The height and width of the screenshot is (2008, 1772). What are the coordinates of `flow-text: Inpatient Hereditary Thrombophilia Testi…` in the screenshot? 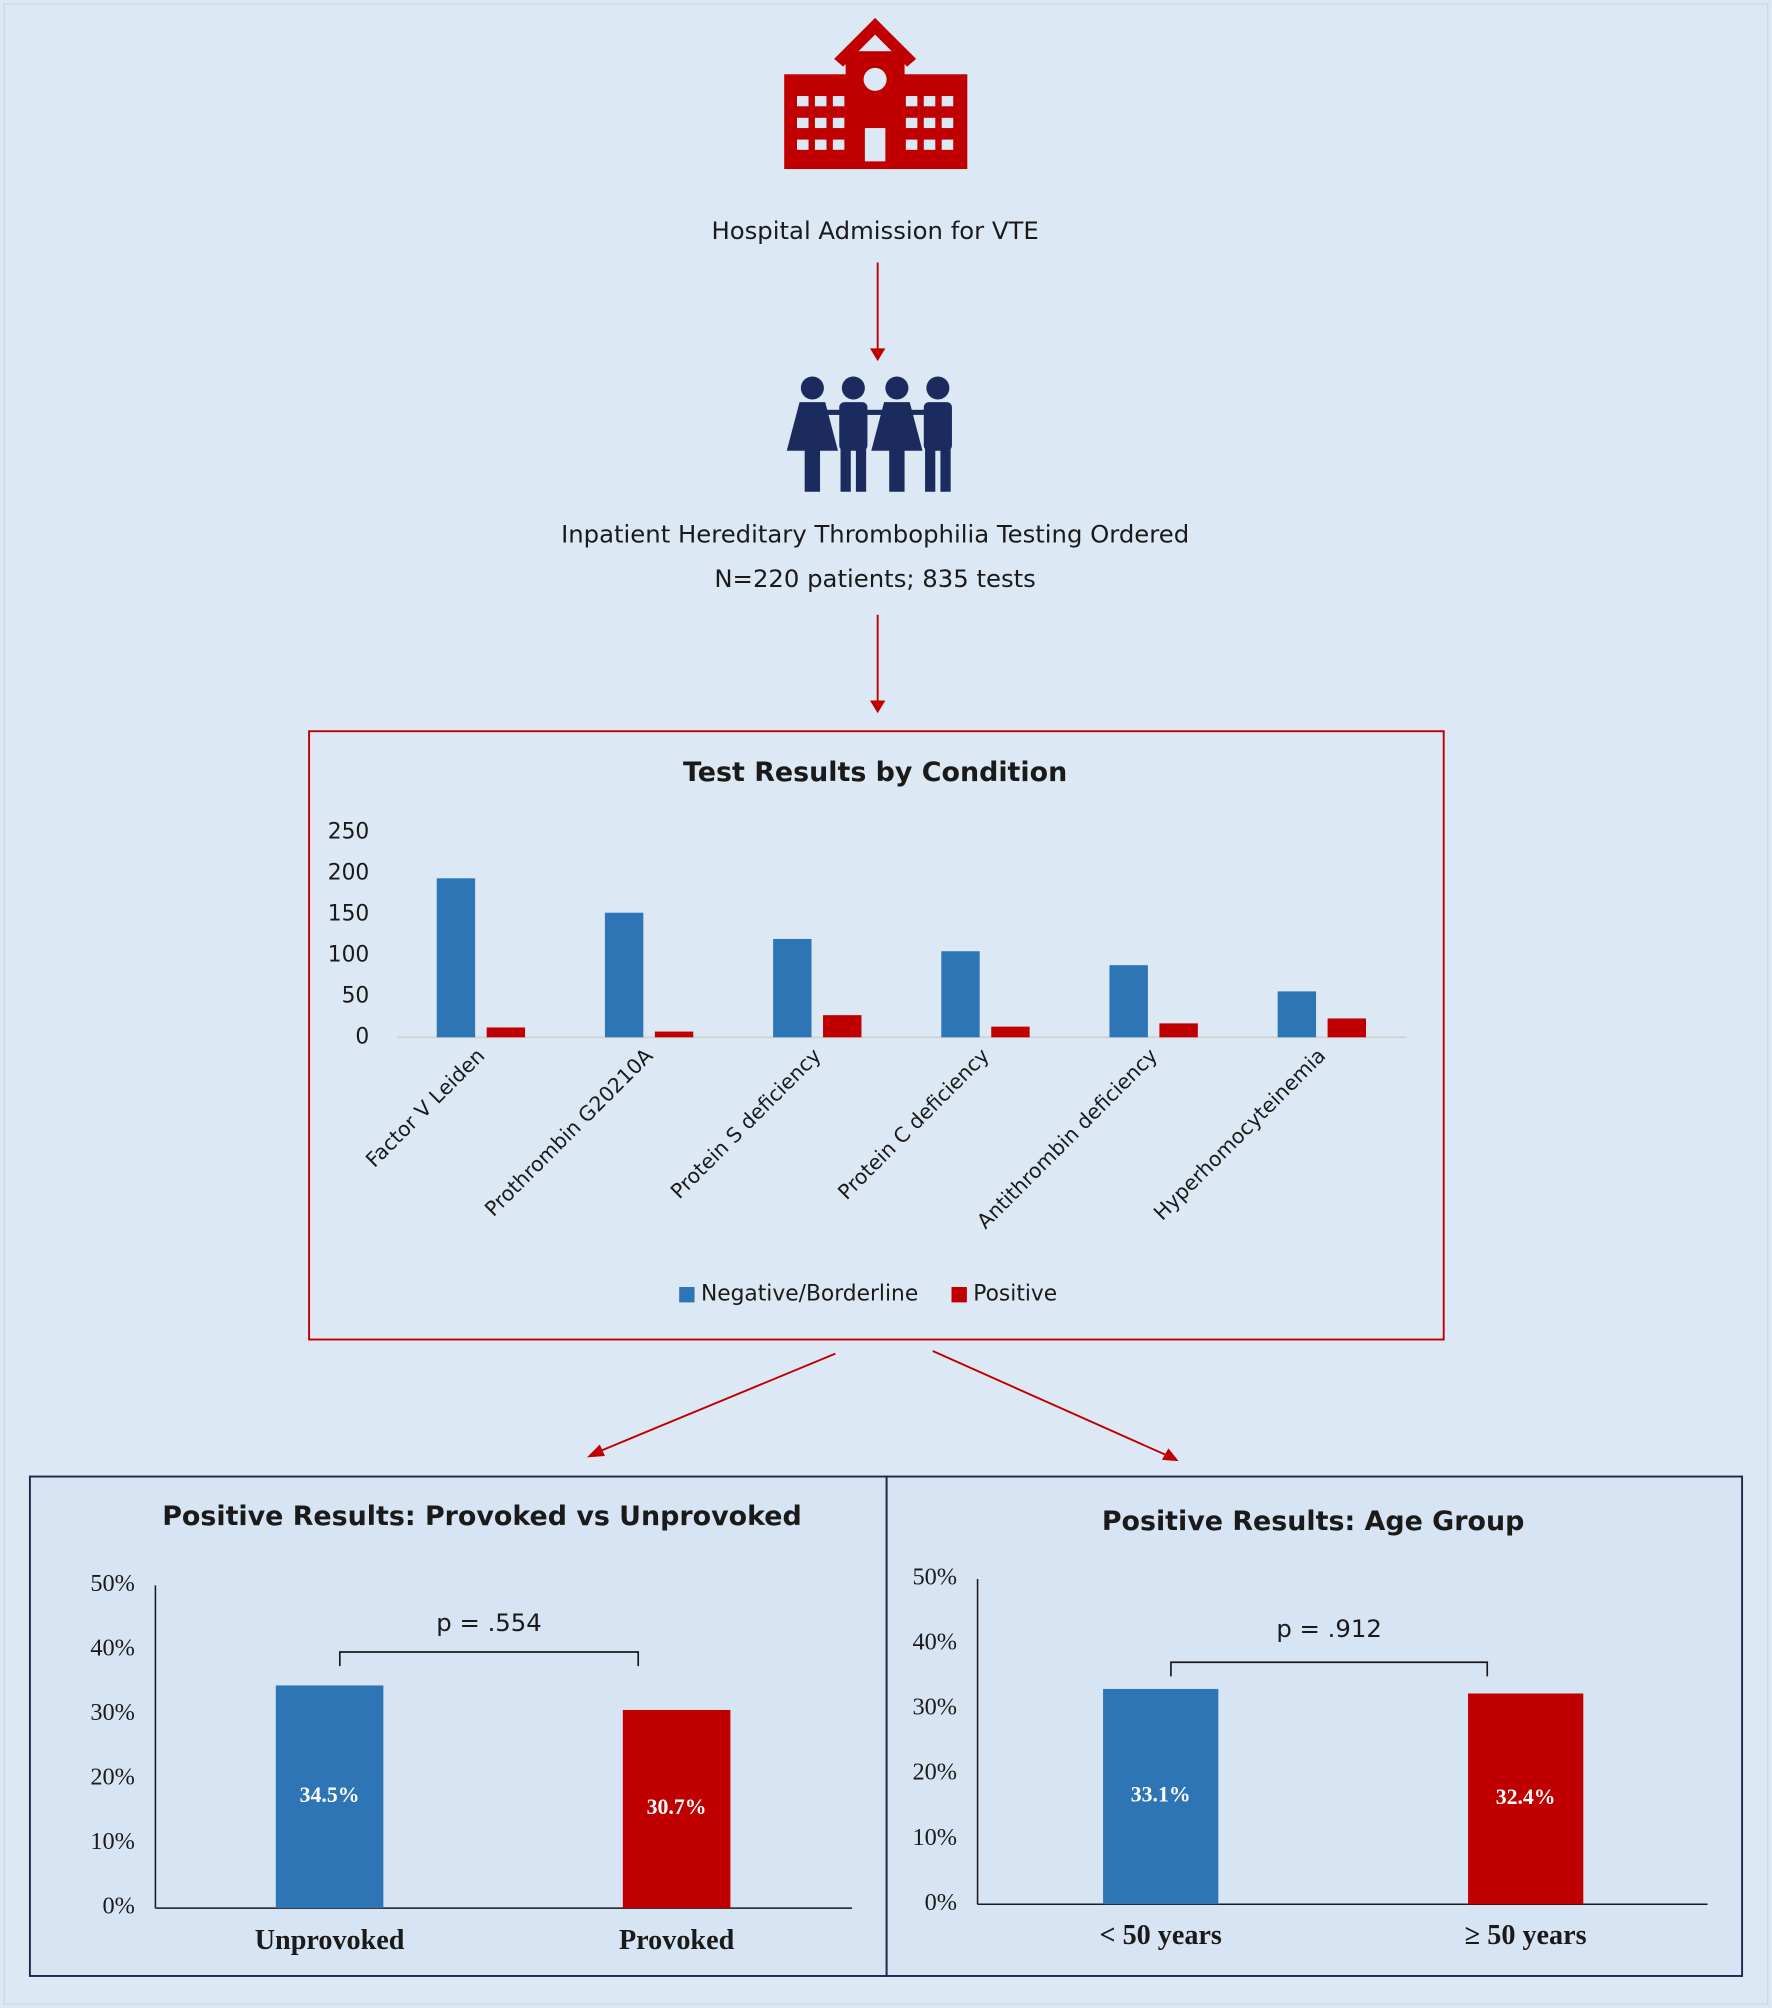 It's located at (875, 533).